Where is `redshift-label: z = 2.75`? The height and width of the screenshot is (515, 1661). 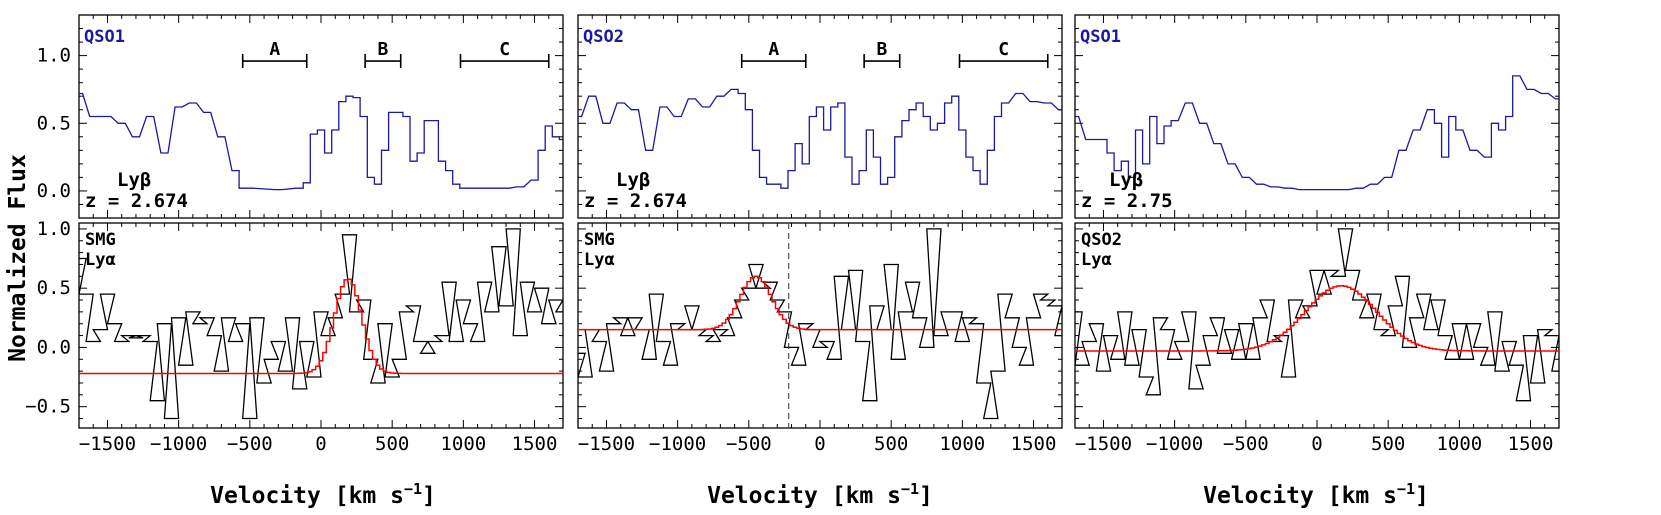 redshift-label: z = 2.75 is located at coordinates (1127, 201).